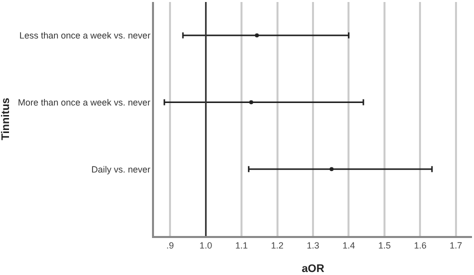  I want to click on x-tick-label: 1.3, so click(313, 245).